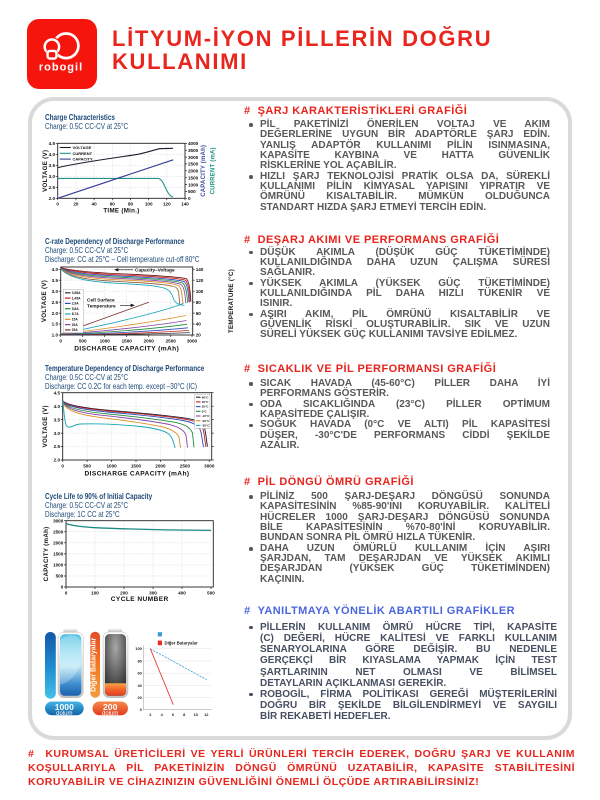  What do you see at coordinates (193, 143) in the screenshot?
I see `svg-text: 4000` at bounding box center [193, 143].